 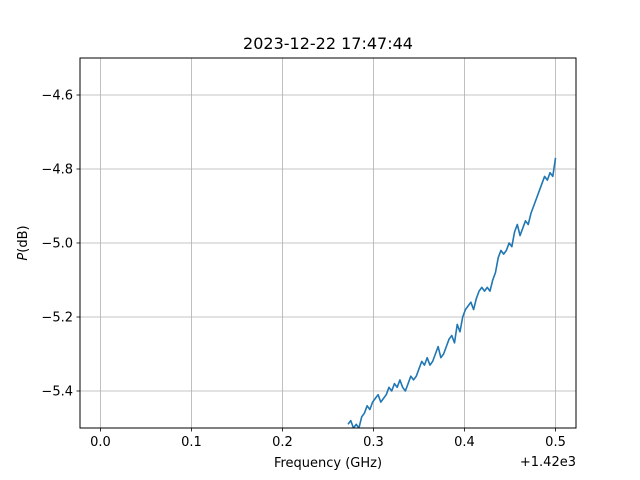 I want to click on x-axis-label: Frequency (GHz), so click(x=328, y=463).